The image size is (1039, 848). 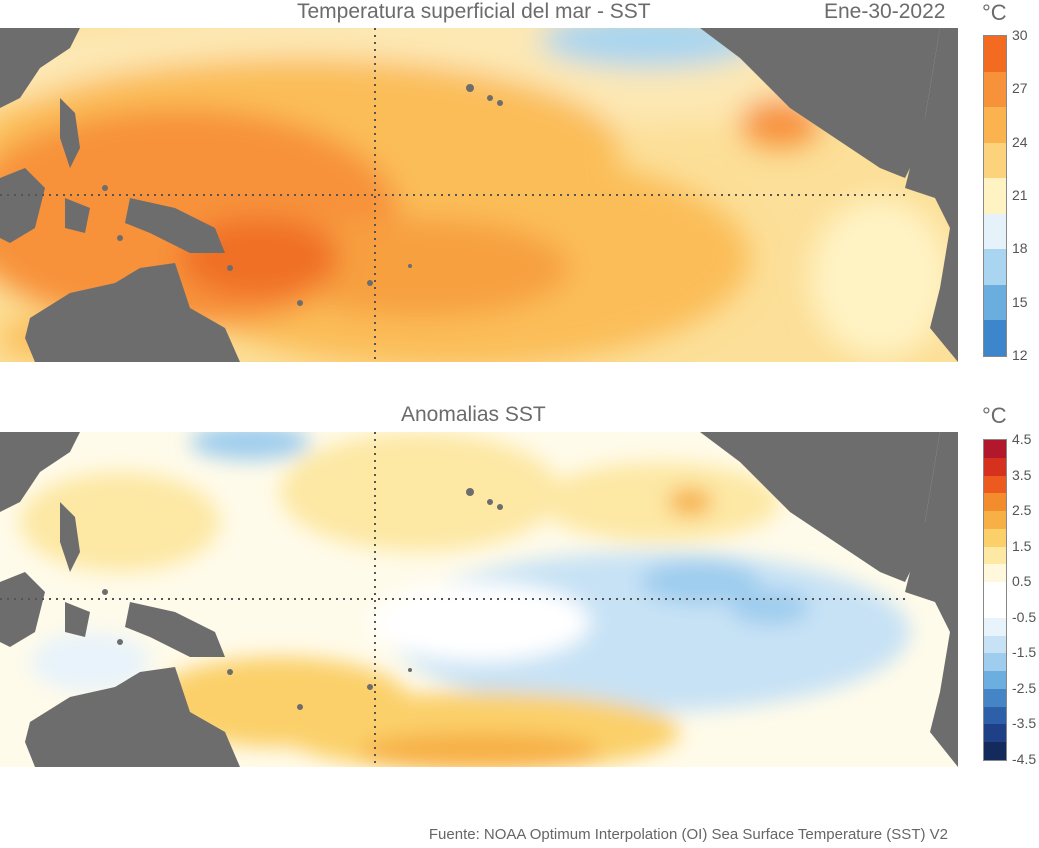 I want to click on anom-title: Anomalias SST, so click(x=473, y=414).